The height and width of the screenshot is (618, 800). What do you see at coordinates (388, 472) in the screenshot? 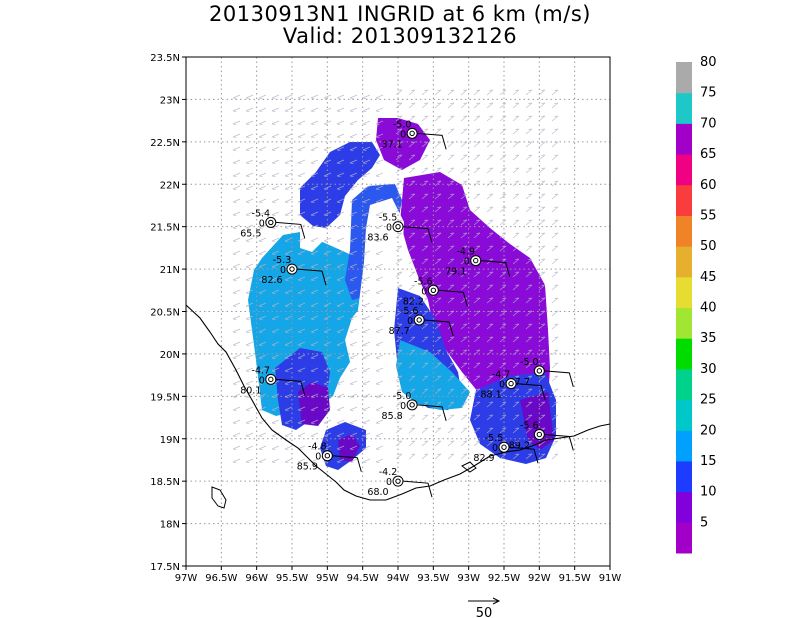
I see `station-temperature: -4.2` at bounding box center [388, 472].